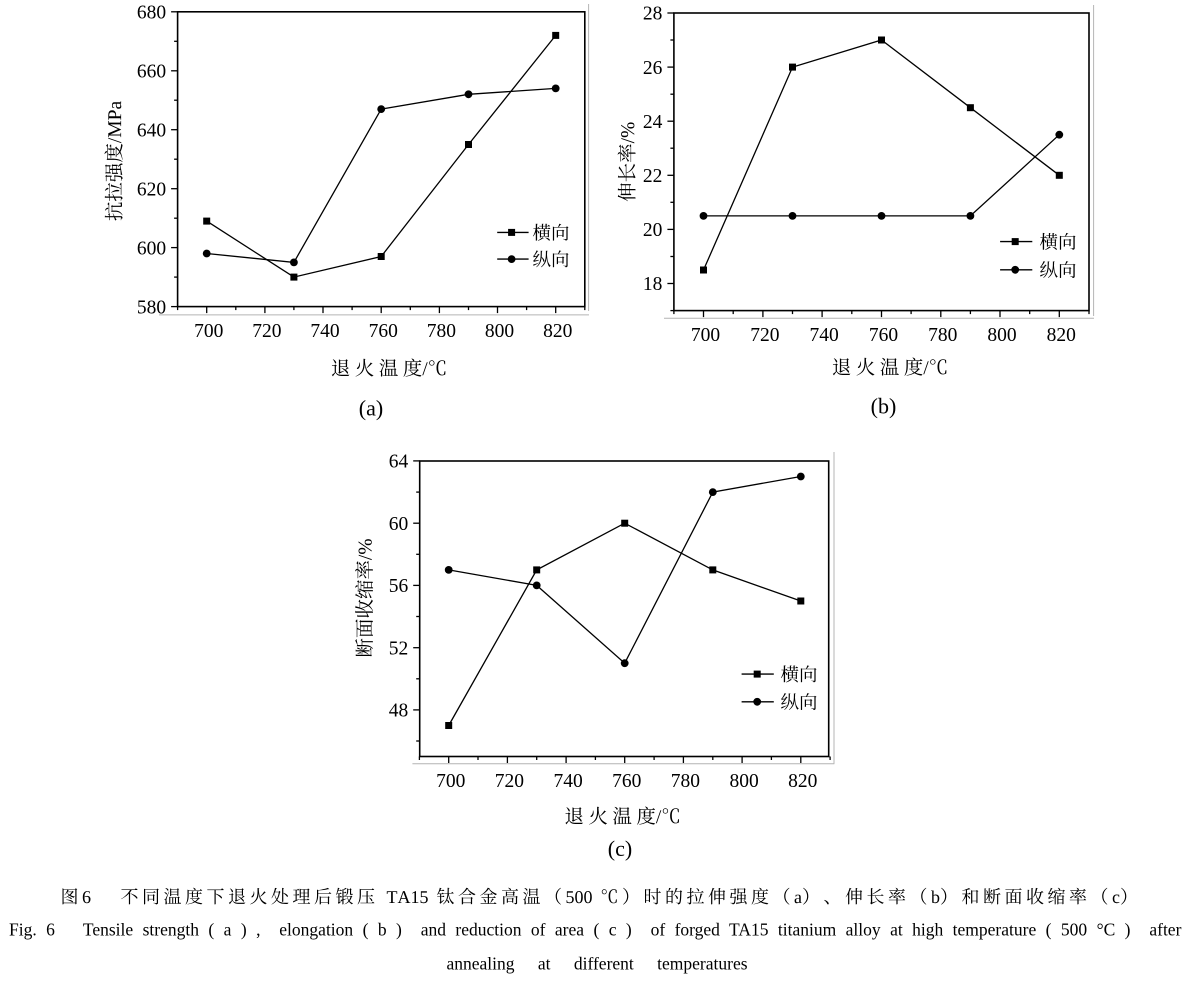 The image size is (1194, 985). I want to click on svg-text: 18, so click(653, 284).